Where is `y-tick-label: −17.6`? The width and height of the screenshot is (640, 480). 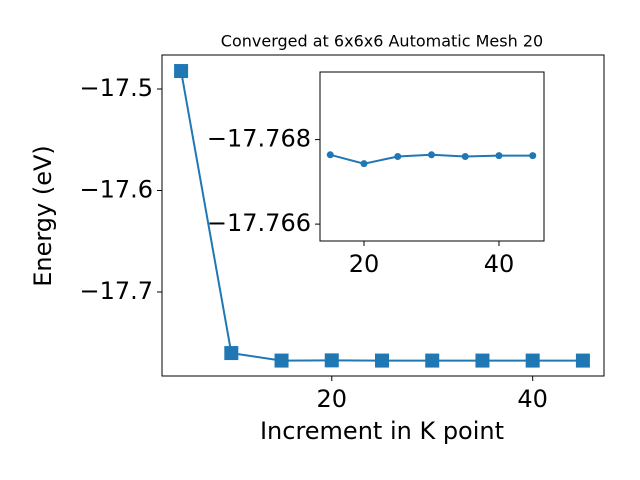 y-tick-label: −17.6 is located at coordinates (116, 189).